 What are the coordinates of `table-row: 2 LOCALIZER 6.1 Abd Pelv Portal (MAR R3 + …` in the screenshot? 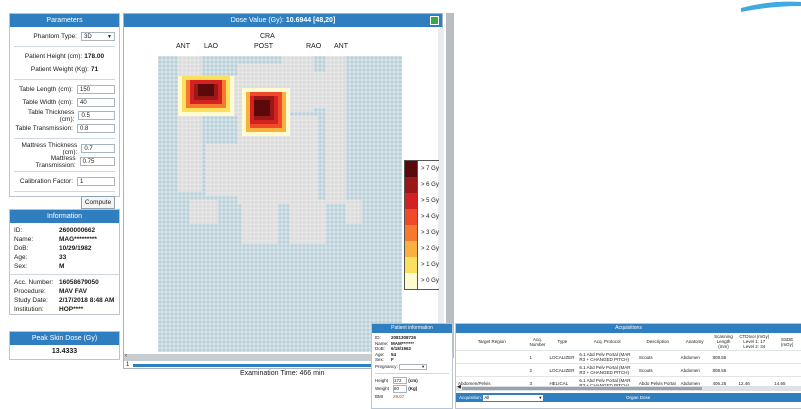 It's located at (628, 370).